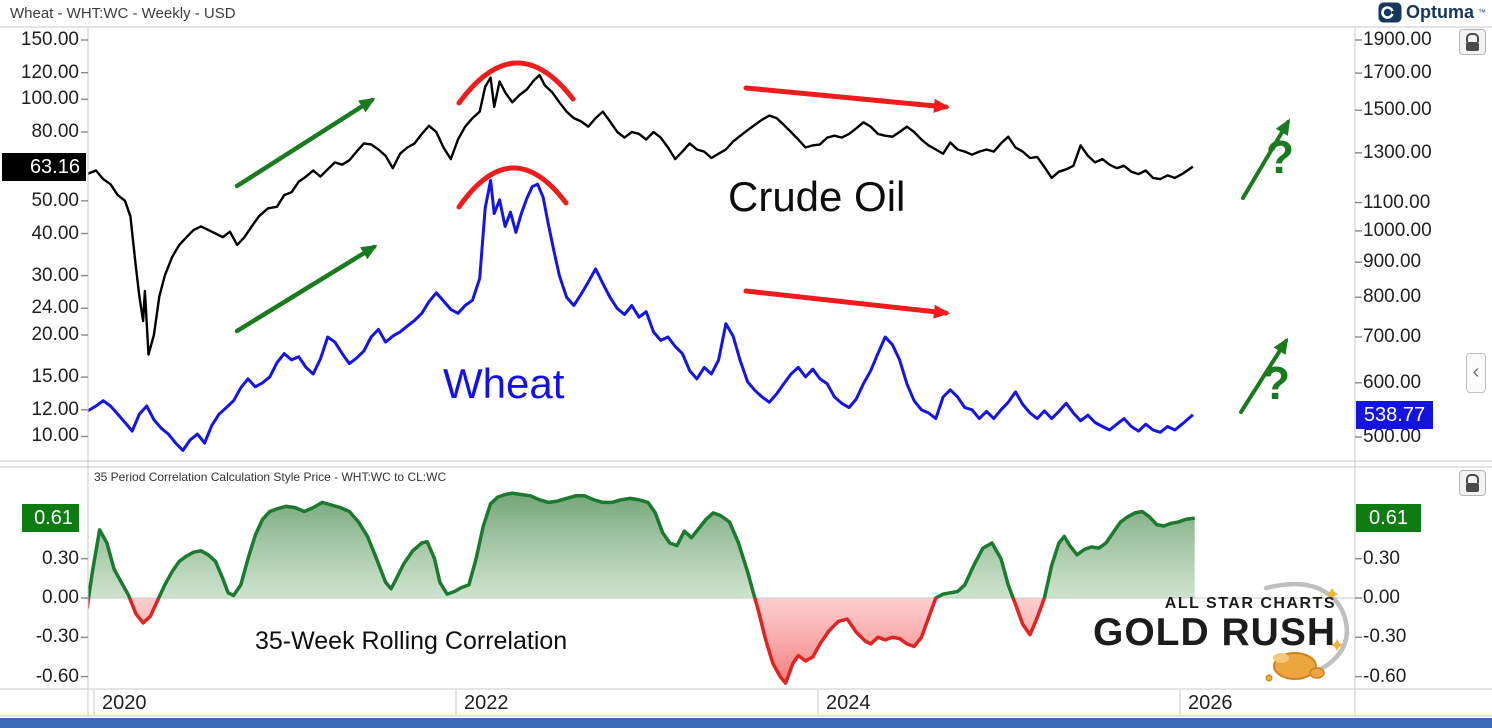 This screenshot has height=728, width=1492. I want to click on all-star-charts-gold-rush-watermark: ALL STAR CHARTS GOLD RUSH, so click(1198, 624).